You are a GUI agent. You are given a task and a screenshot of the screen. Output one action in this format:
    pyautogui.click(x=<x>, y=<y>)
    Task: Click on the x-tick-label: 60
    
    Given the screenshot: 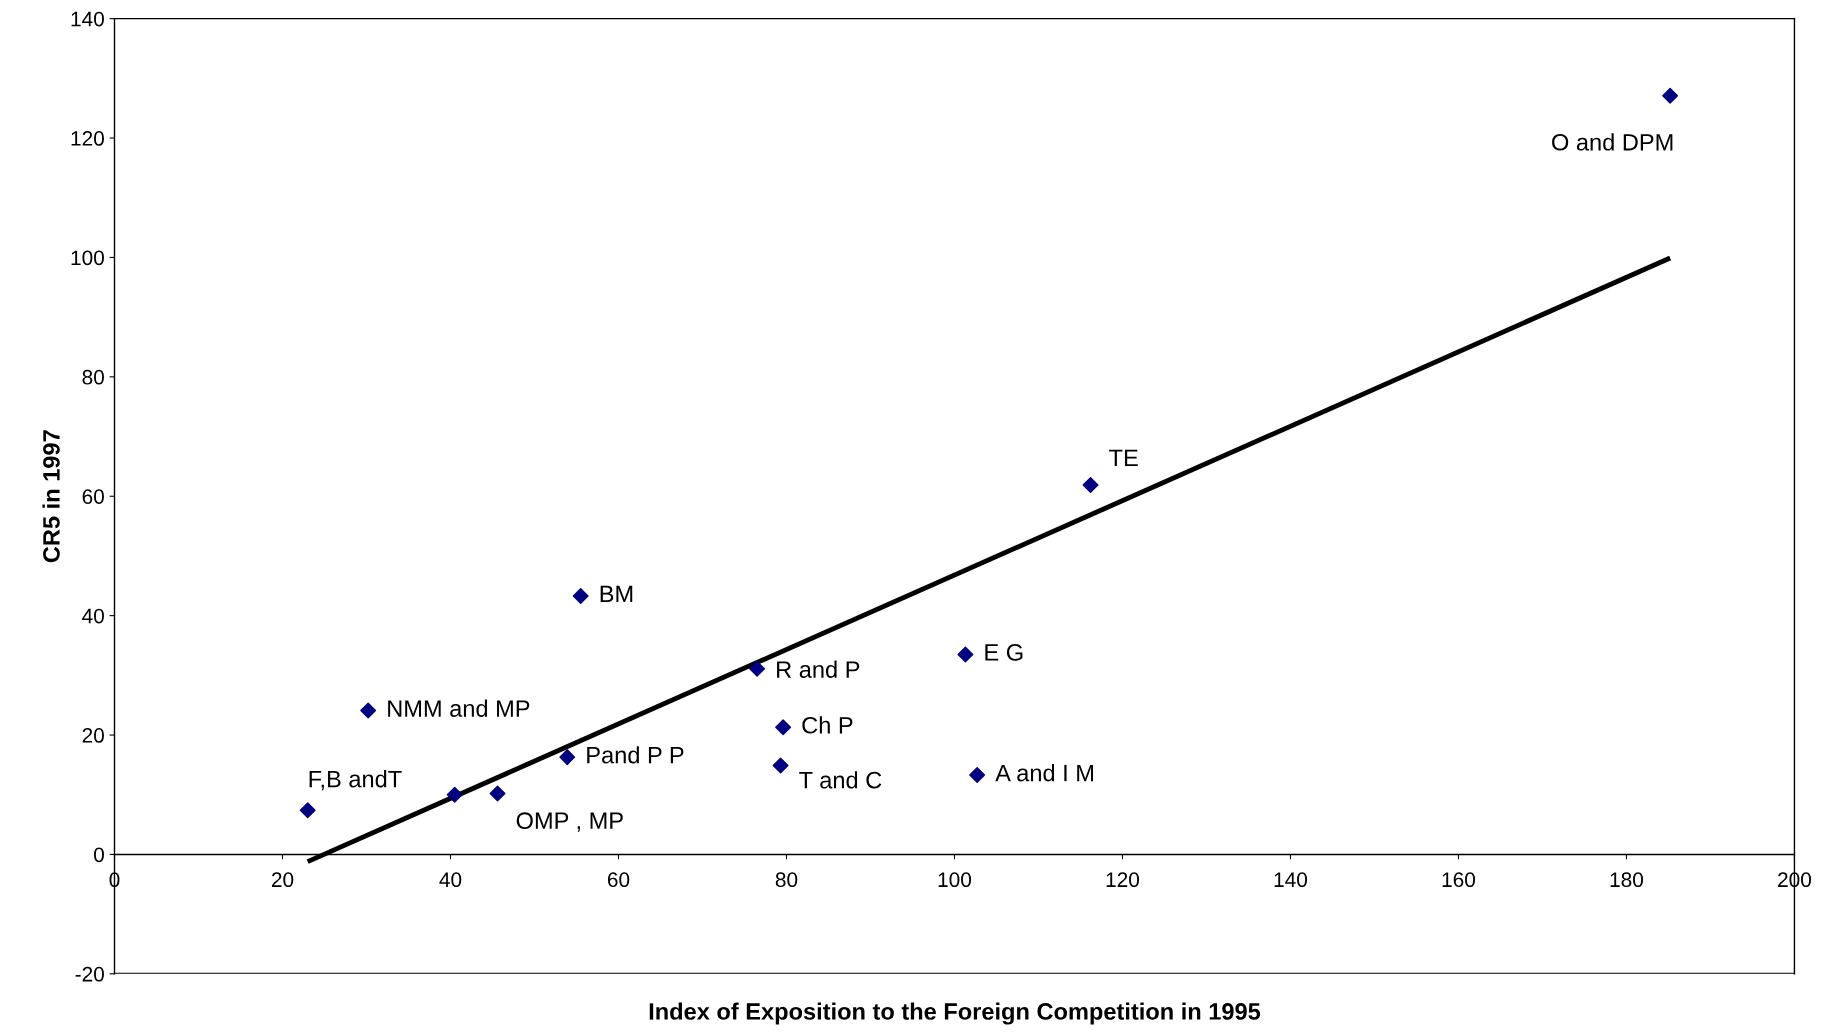 What is the action you would take?
    pyautogui.click(x=618, y=880)
    